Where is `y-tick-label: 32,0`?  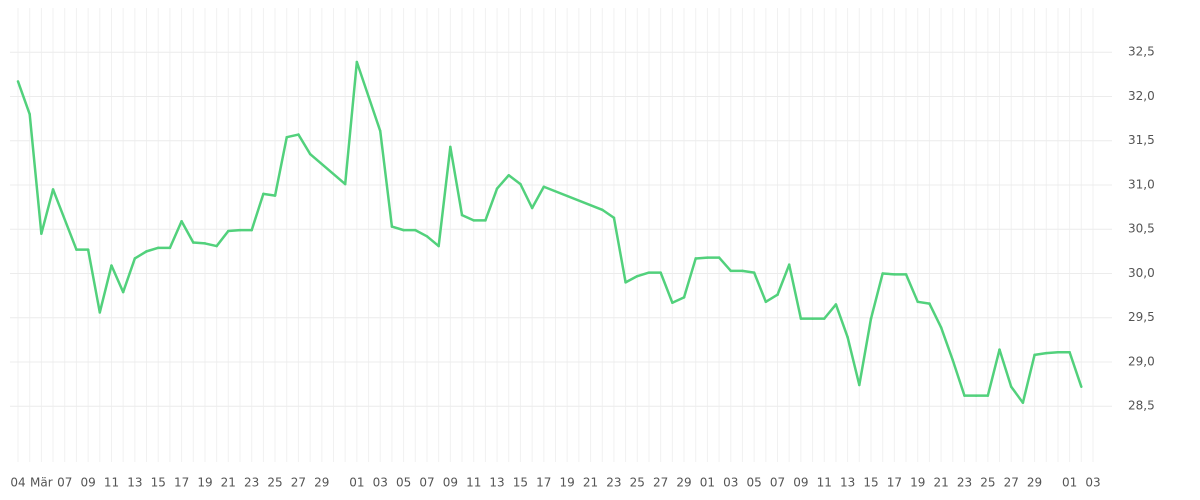
y-tick-label: 32,0 is located at coordinates (1141, 96).